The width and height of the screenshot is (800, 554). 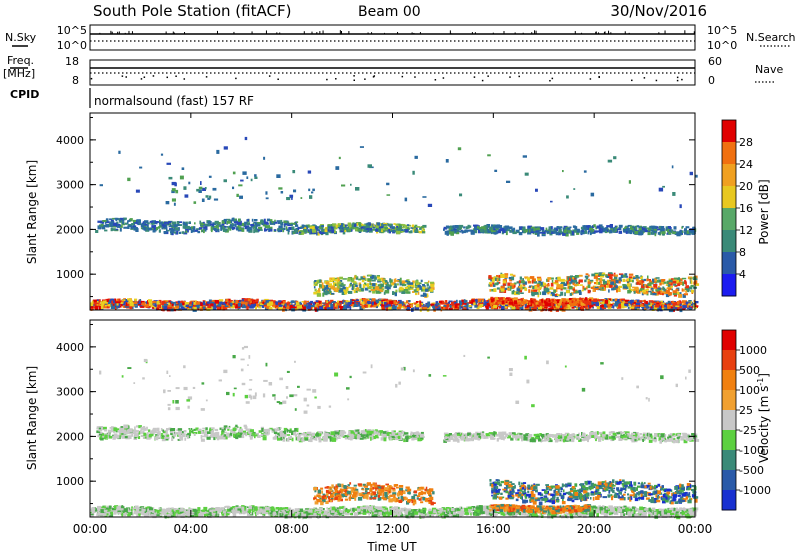 I want to click on freq-trace, so click(x=392, y=74).